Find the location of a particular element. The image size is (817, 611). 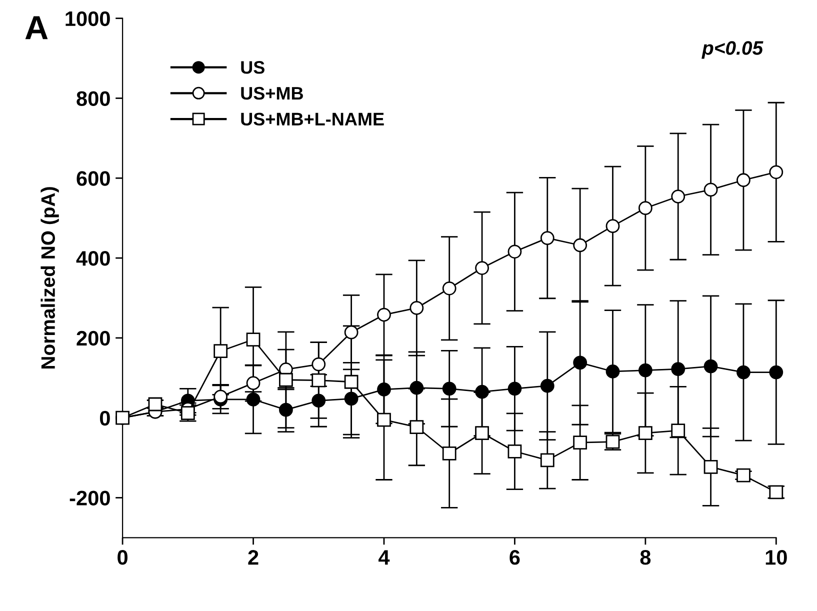

legend-label: US+MB+L-NAME is located at coordinates (312, 119).